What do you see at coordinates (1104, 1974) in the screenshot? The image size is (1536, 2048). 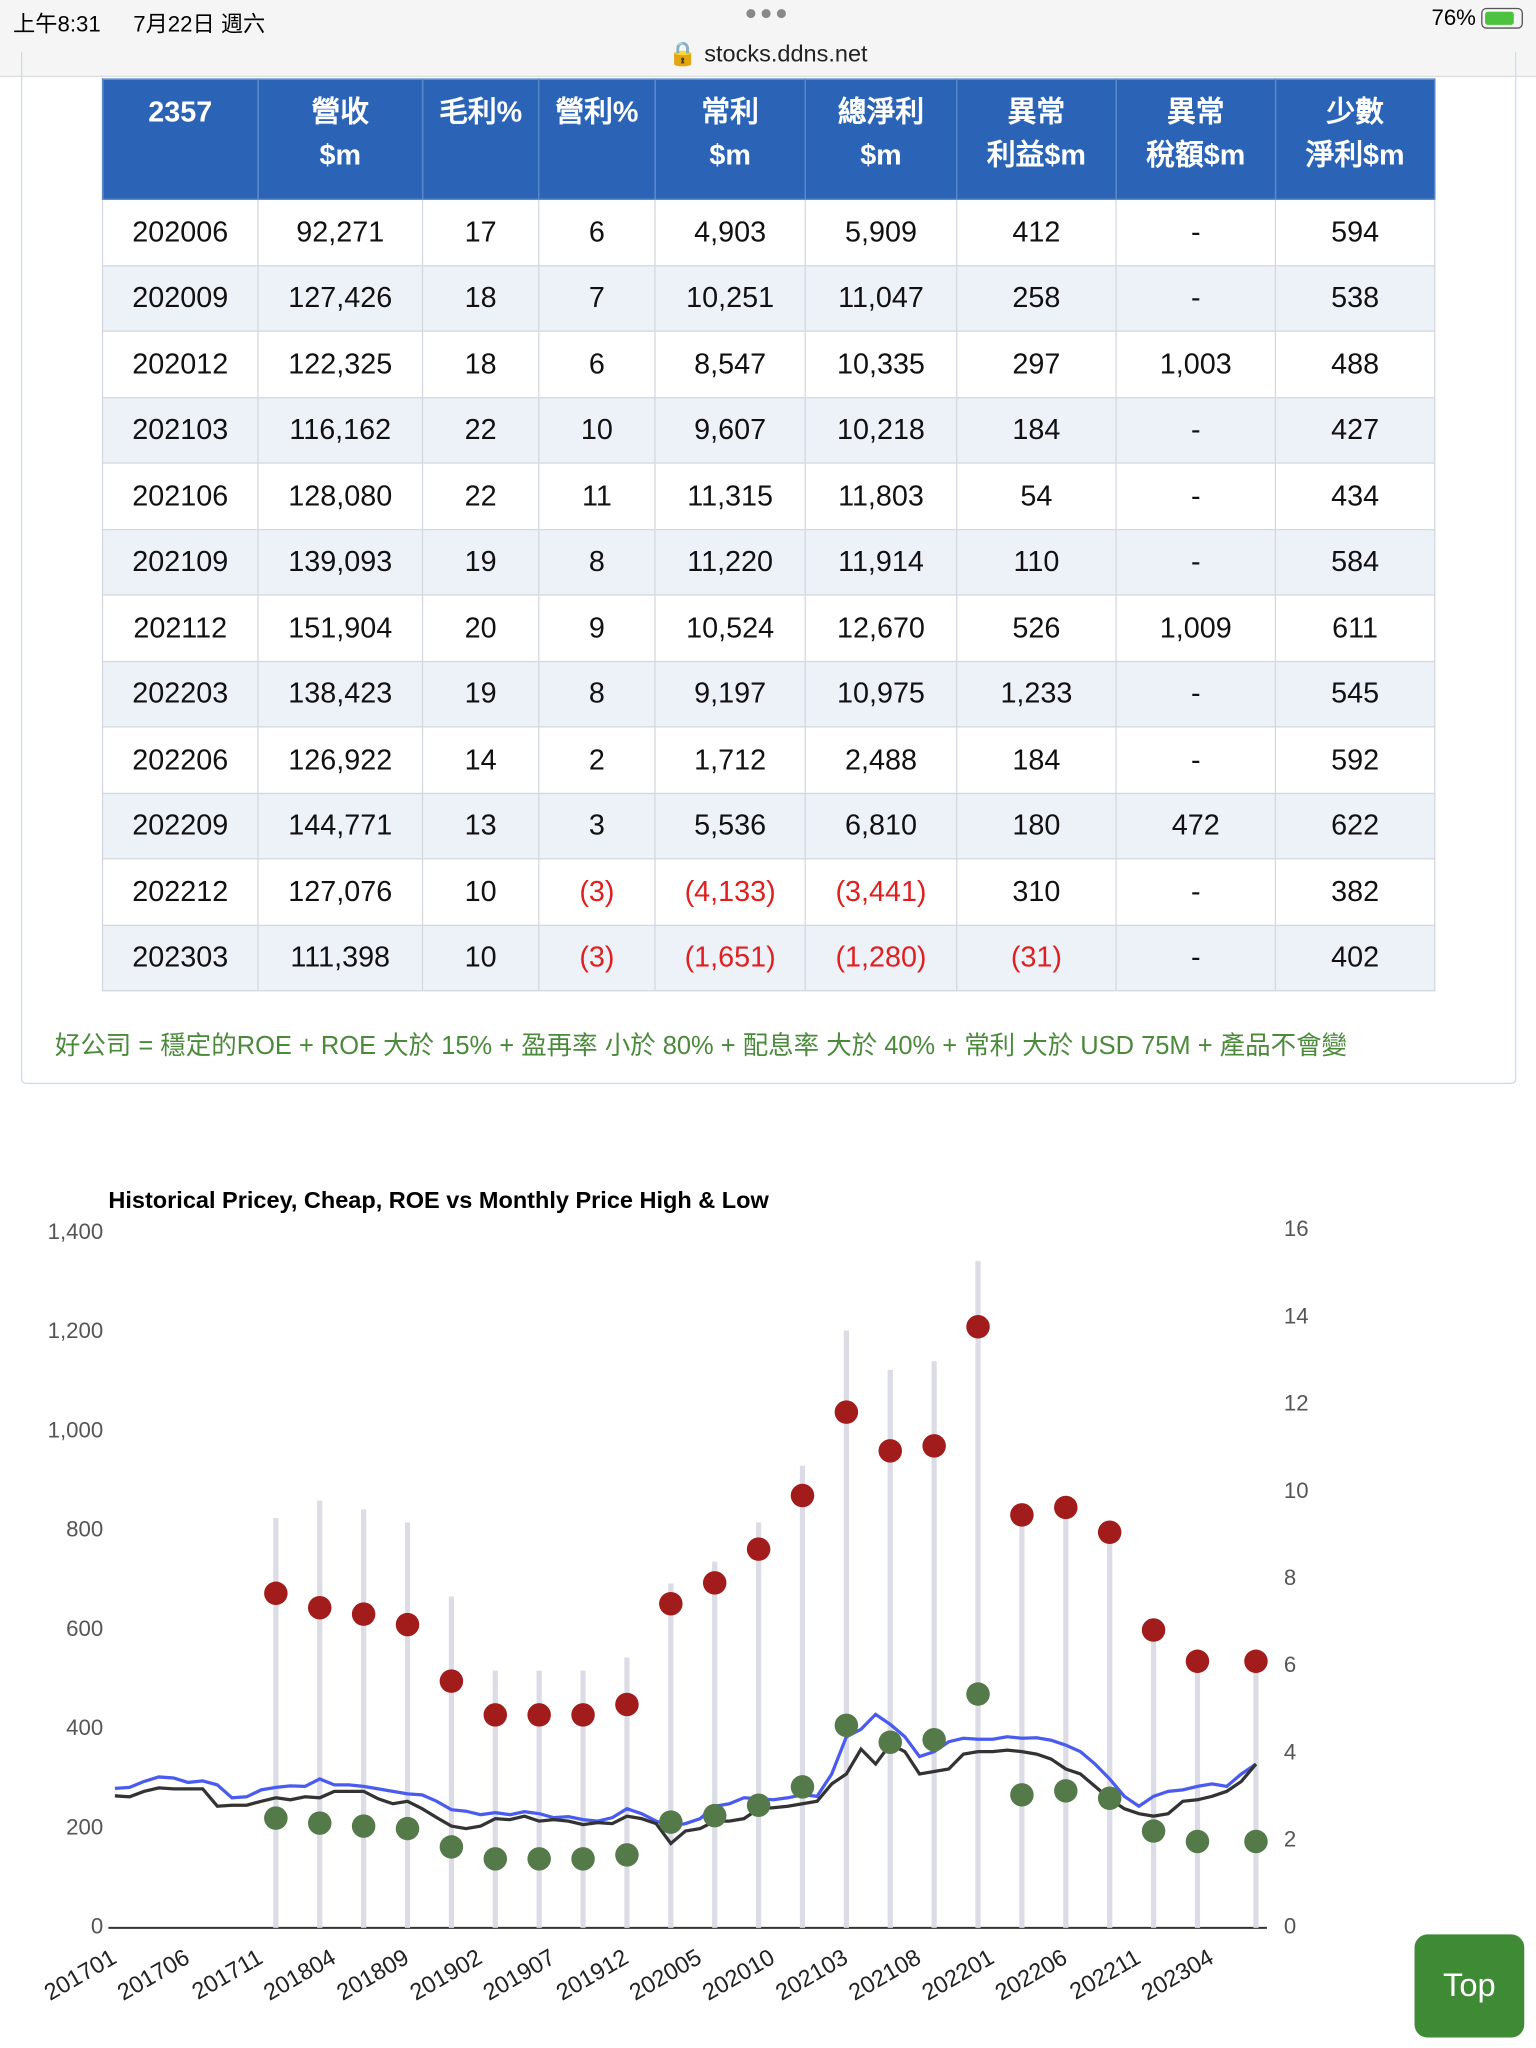 I see `x-tick-label: 202211` at bounding box center [1104, 1974].